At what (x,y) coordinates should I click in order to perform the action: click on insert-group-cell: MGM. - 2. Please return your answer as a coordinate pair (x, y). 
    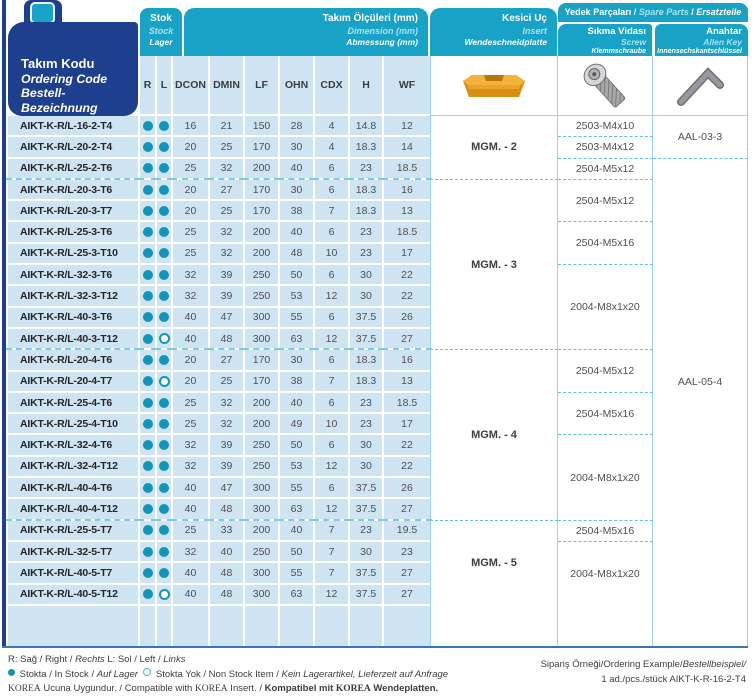
    Looking at the image, I should click on (494, 148).